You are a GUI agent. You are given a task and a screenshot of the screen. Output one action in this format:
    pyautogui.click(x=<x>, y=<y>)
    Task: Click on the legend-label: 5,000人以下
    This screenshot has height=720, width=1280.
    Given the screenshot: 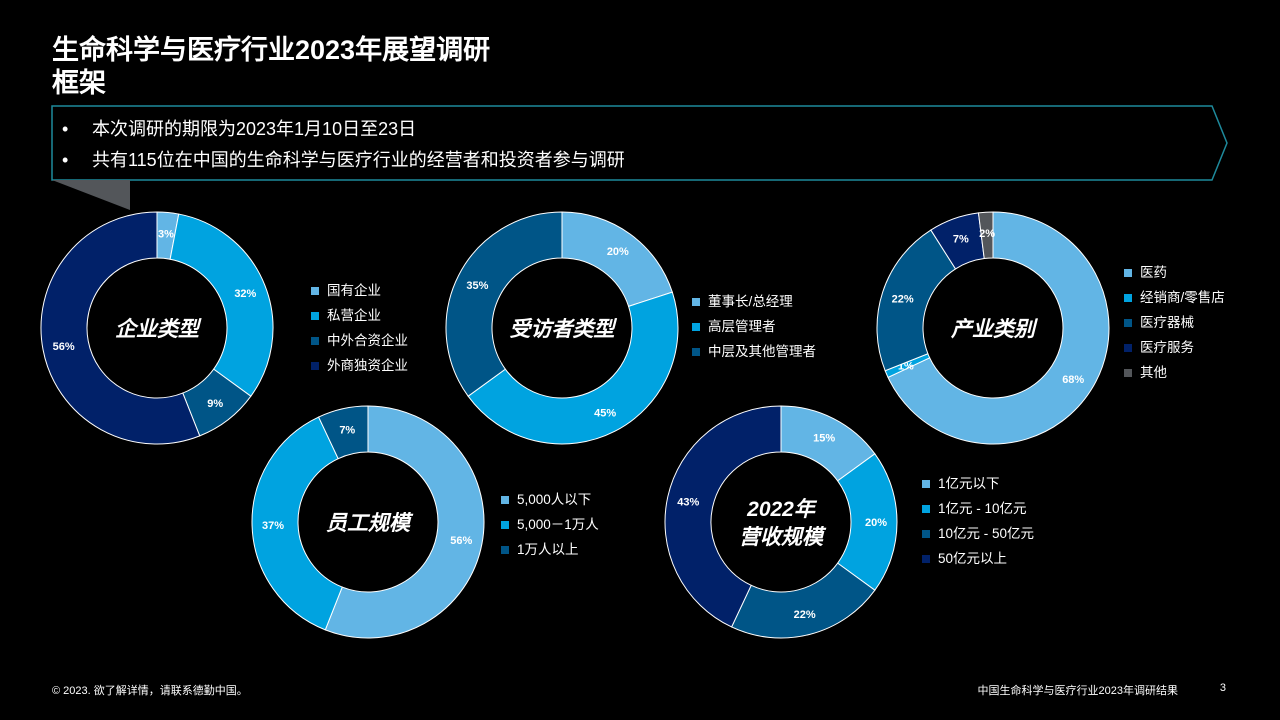 What is the action you would take?
    pyautogui.click(x=554, y=499)
    